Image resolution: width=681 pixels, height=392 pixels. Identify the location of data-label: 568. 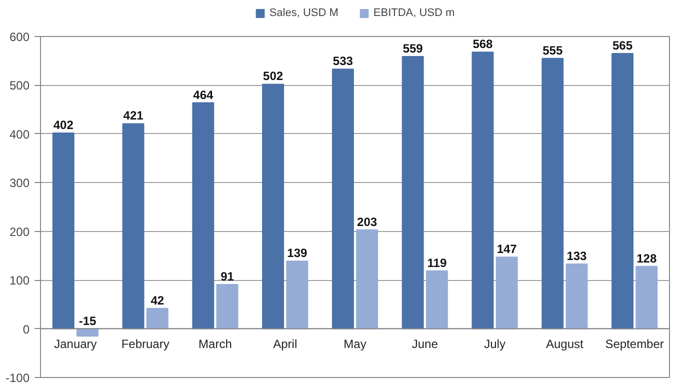
(483, 44).